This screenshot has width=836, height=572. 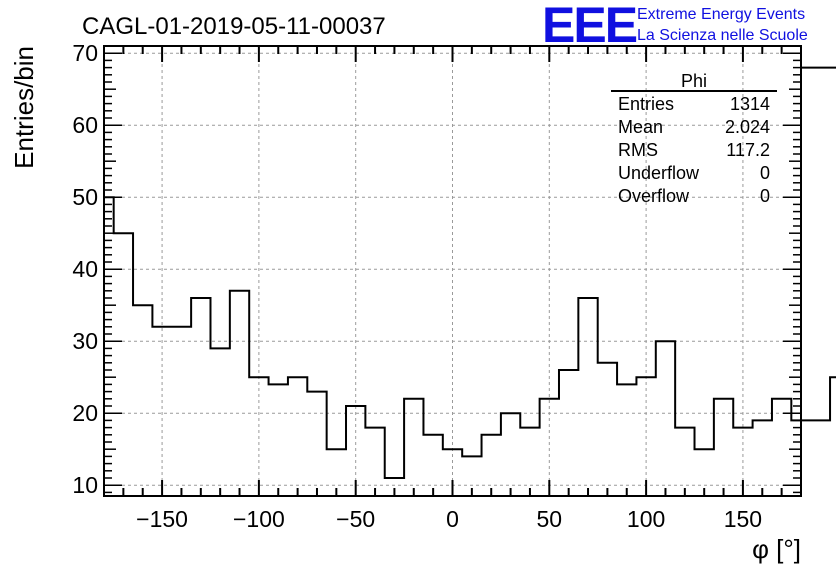 I want to click on stats-row-value: 117.2, so click(x=748, y=150).